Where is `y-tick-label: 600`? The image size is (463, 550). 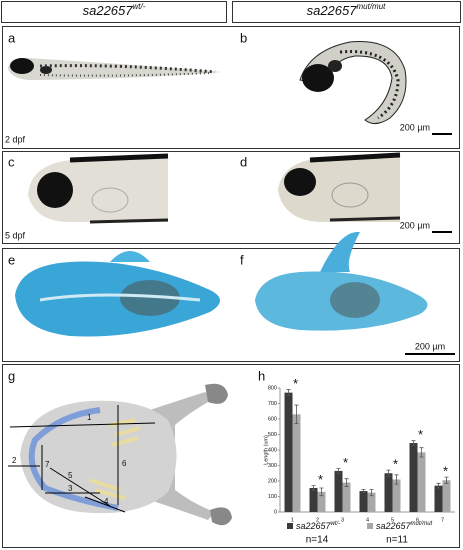
y-tick-label: 600 is located at coordinates (272, 419).